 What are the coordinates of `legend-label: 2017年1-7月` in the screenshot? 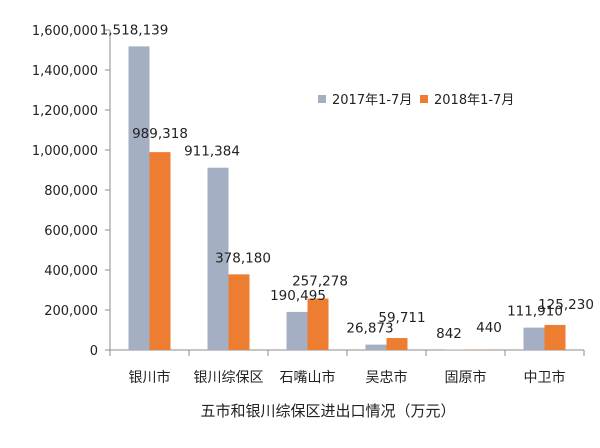 It's located at (372, 100).